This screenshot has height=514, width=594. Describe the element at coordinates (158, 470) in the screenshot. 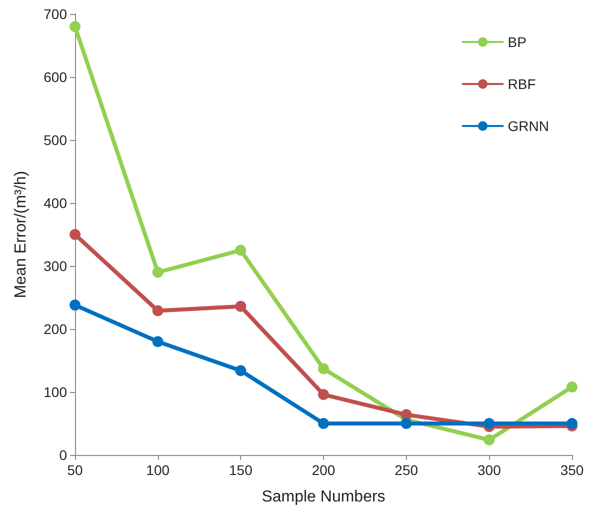

I see `x-tick-label: 100` at that location.